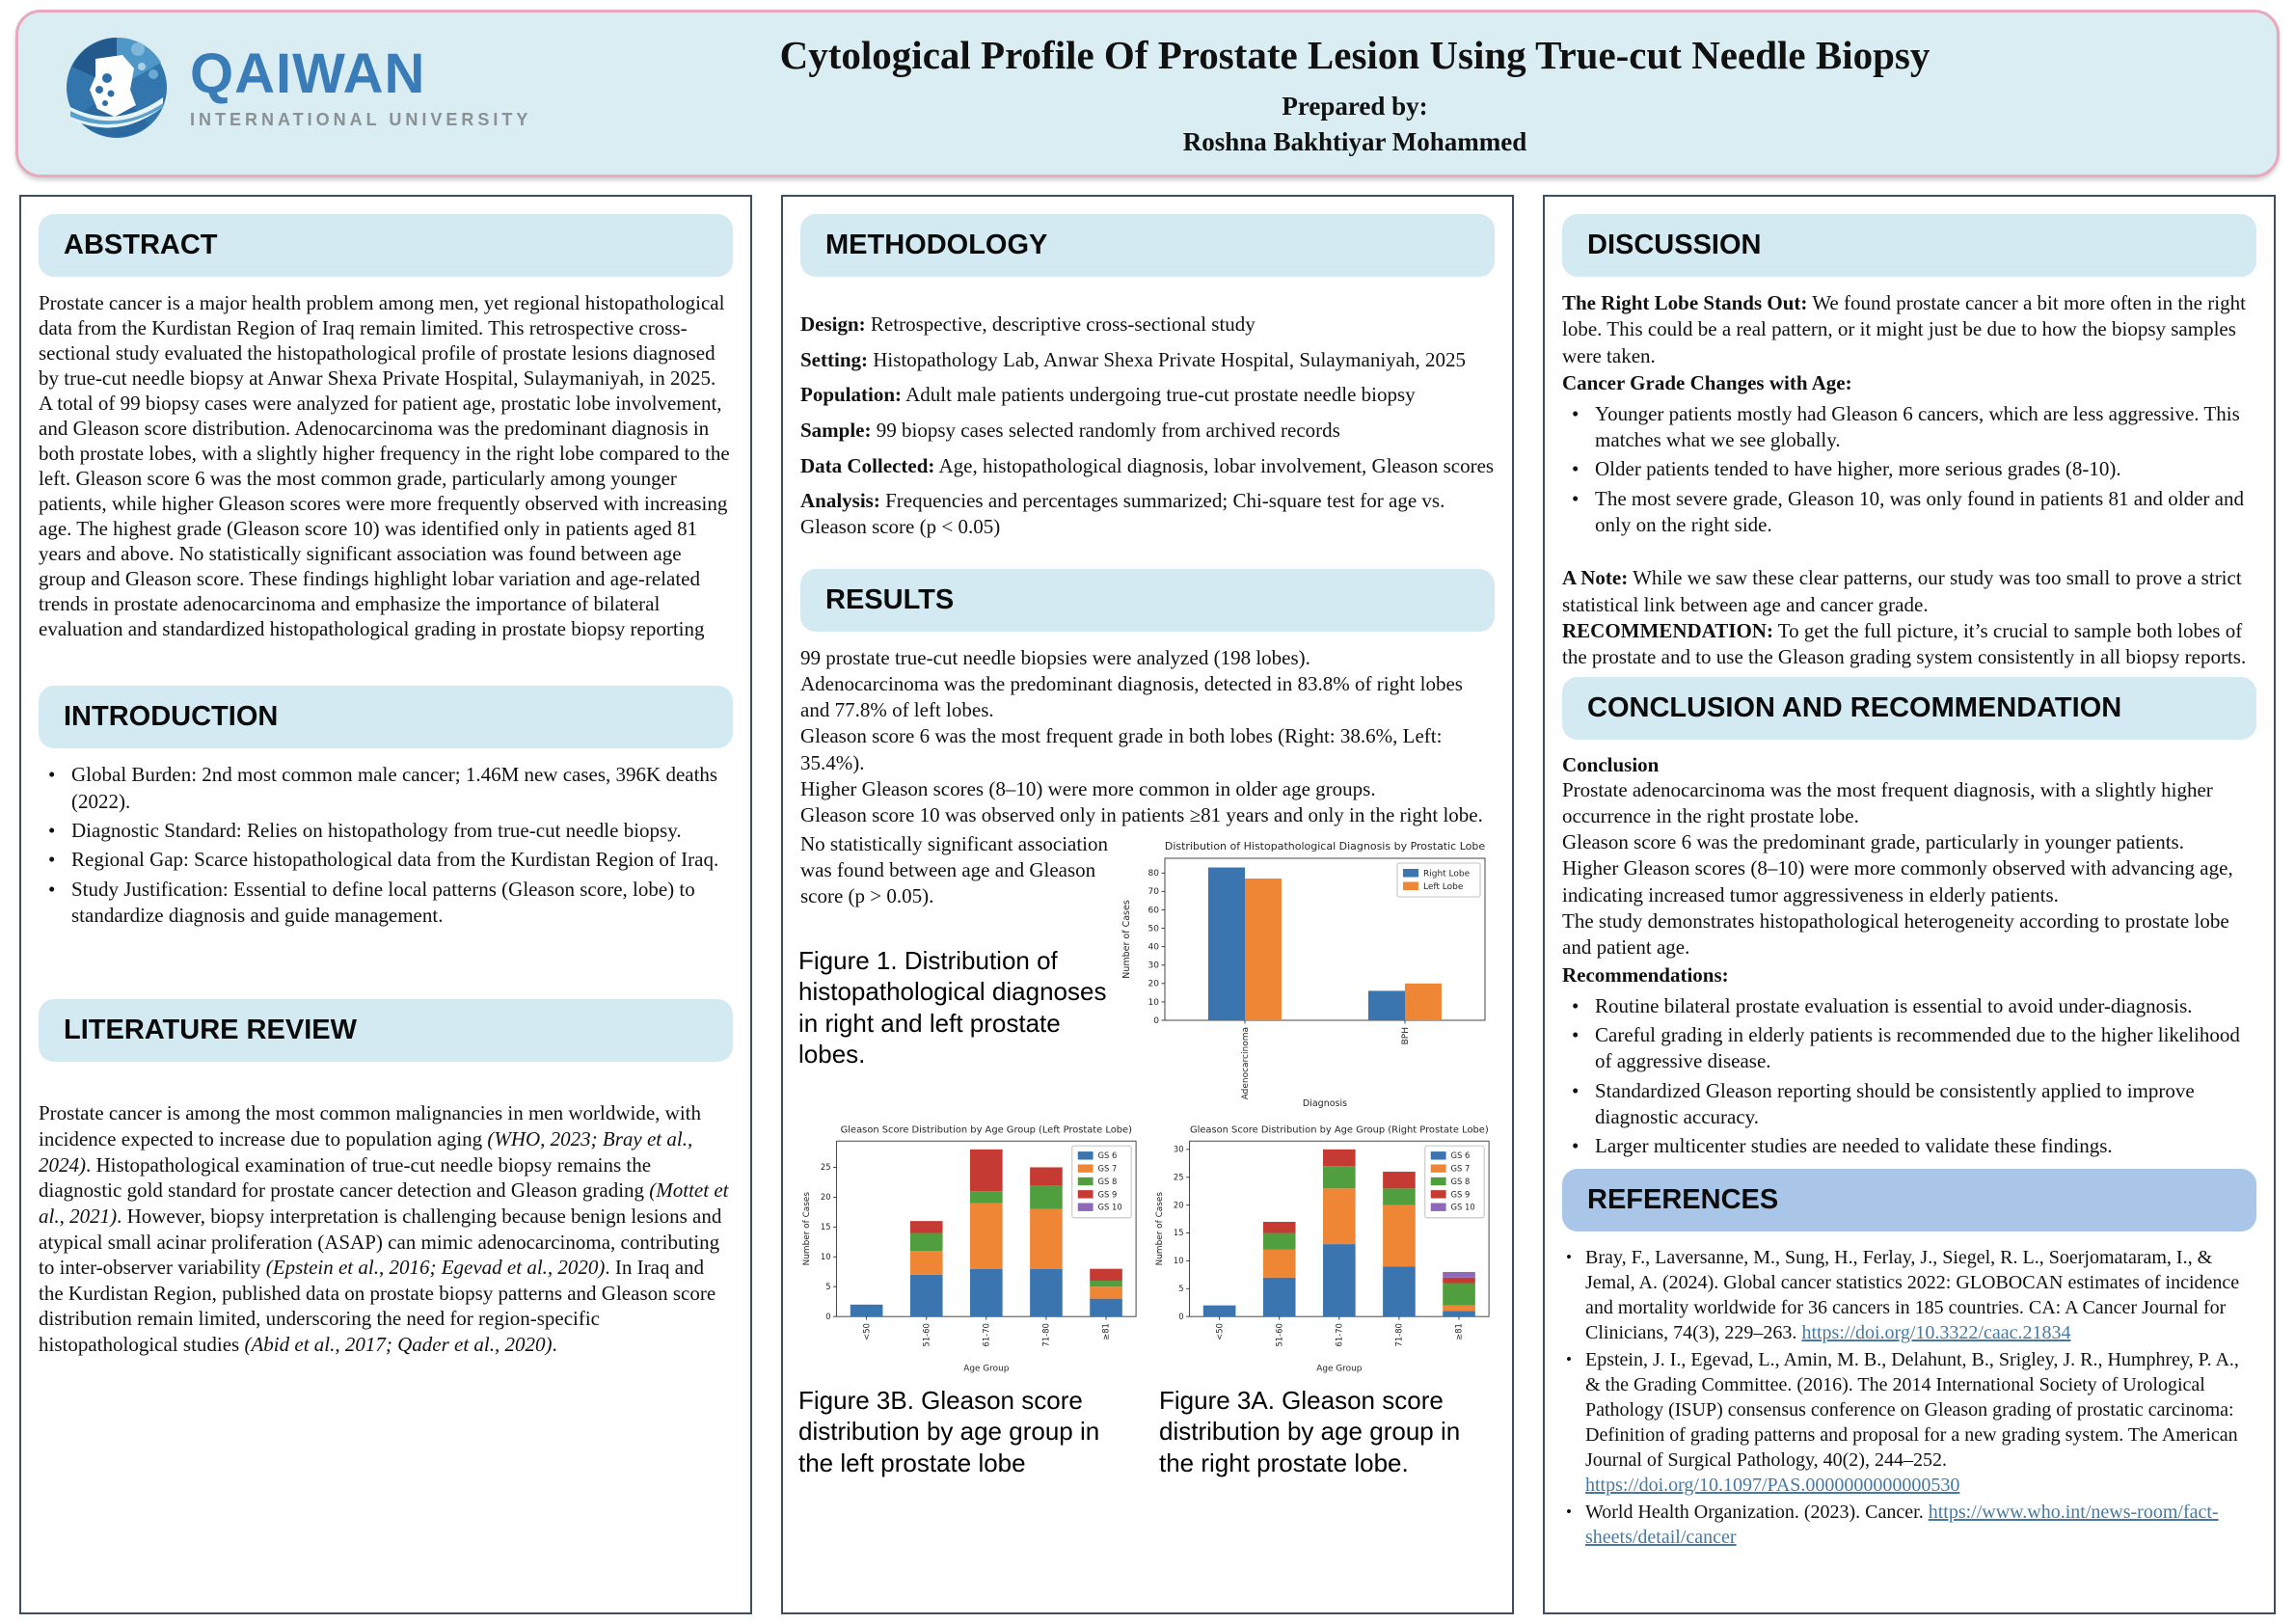 Image resolution: width=2295 pixels, height=1624 pixels. I want to click on svg-text: Adenocarcinoma, so click(1246, 1063).